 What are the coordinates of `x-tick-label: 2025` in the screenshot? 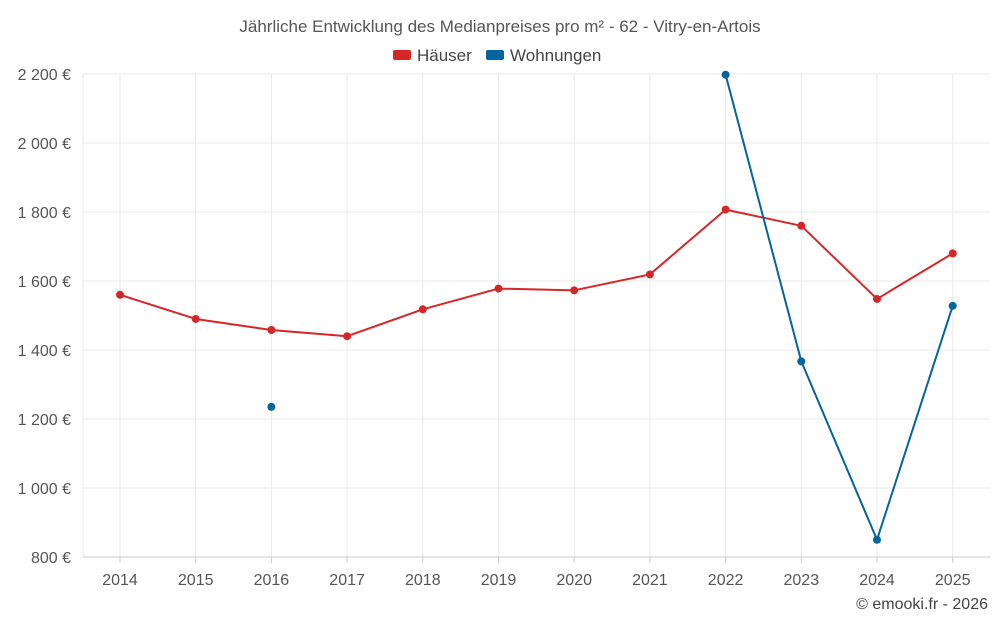 It's located at (953, 580).